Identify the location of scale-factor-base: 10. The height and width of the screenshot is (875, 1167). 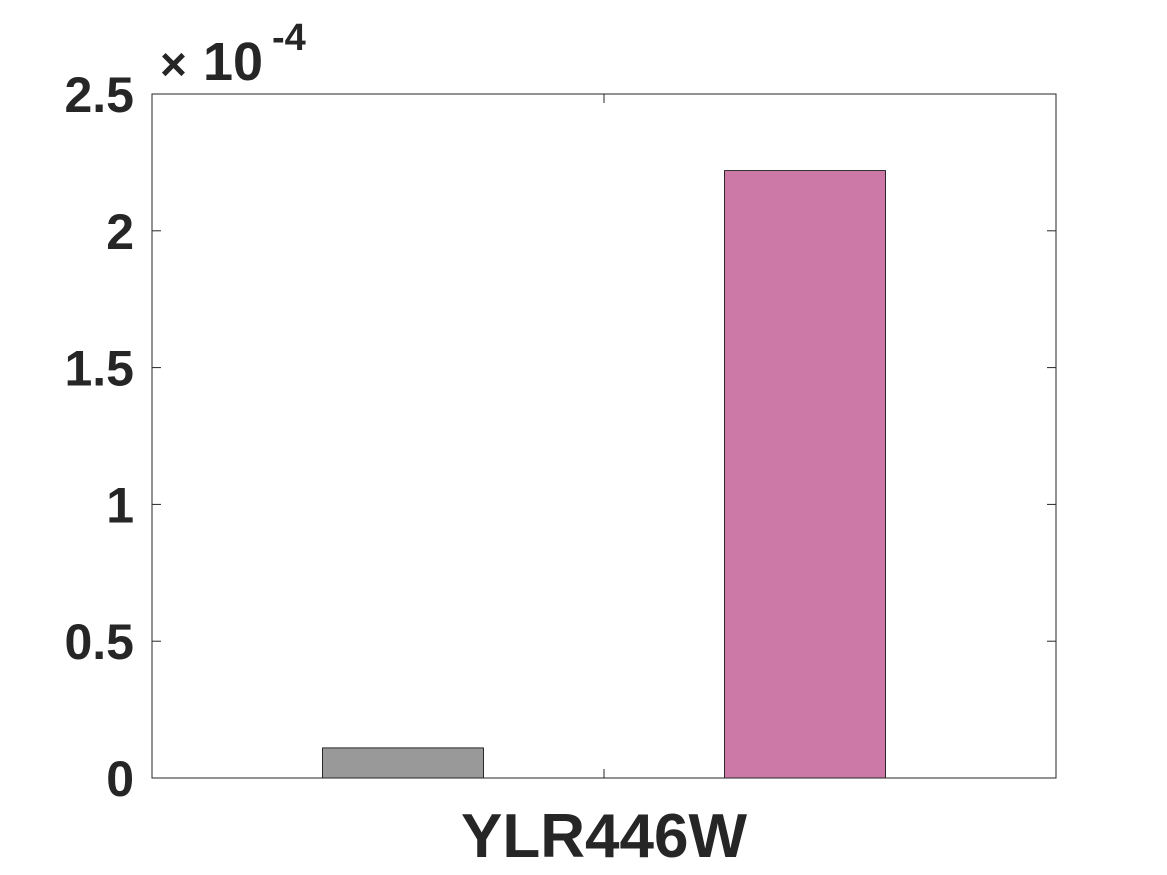
(233, 62).